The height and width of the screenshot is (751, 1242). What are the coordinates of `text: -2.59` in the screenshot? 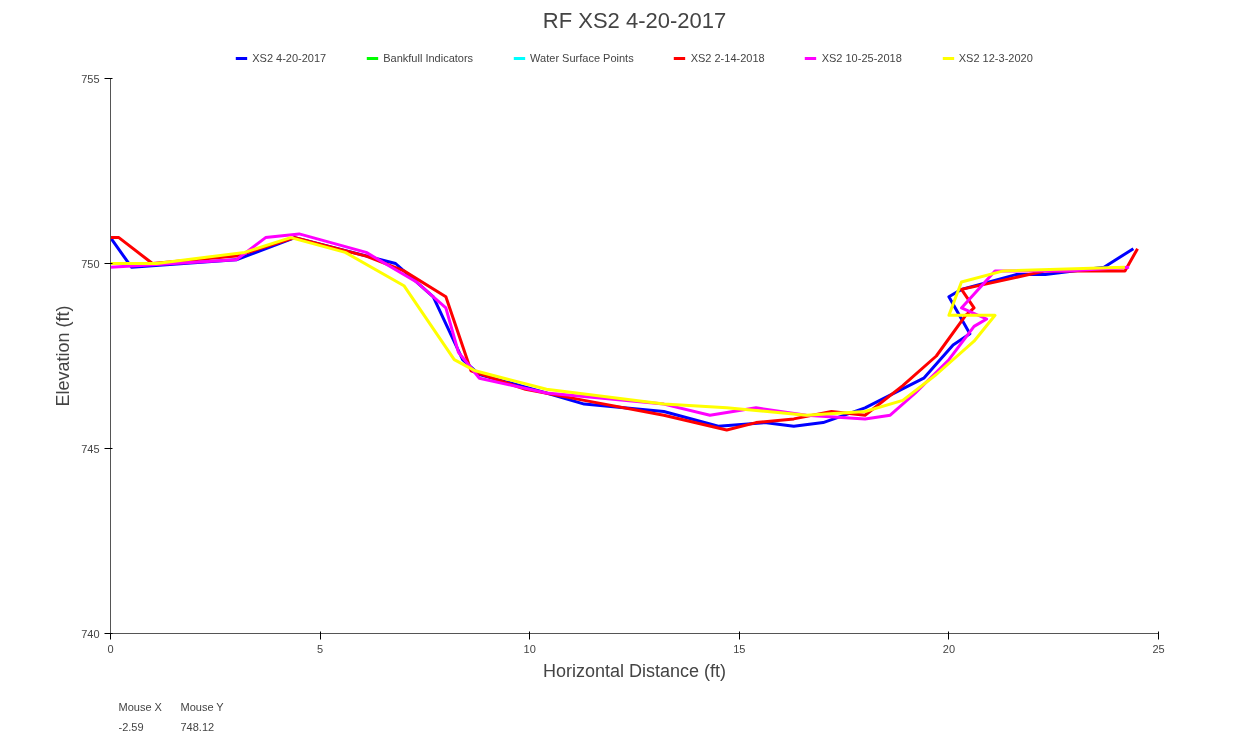 It's located at (131, 726).